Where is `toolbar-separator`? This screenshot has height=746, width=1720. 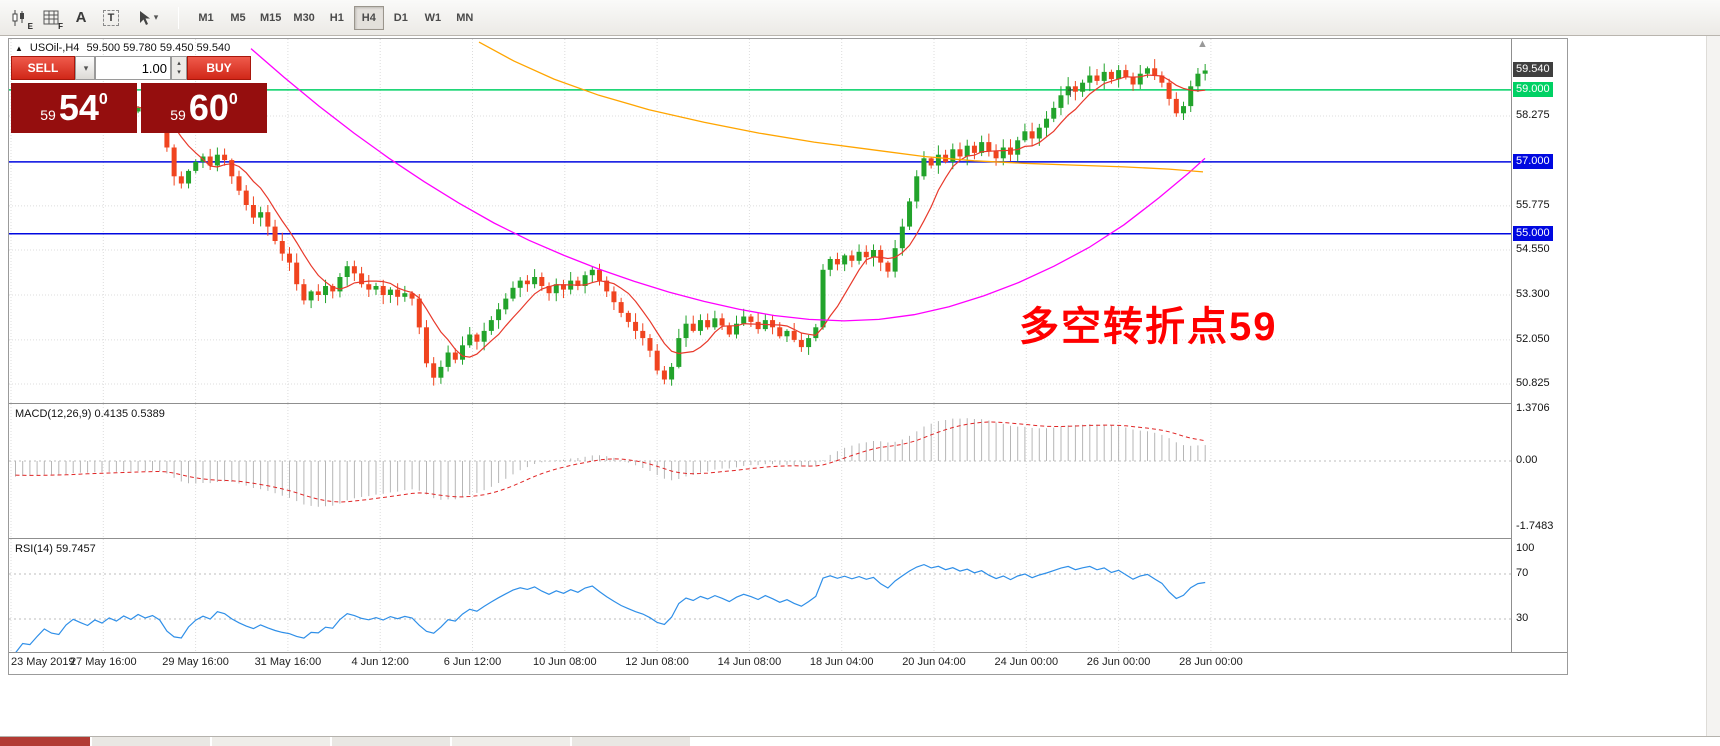
toolbar-separator is located at coordinates (178, 17).